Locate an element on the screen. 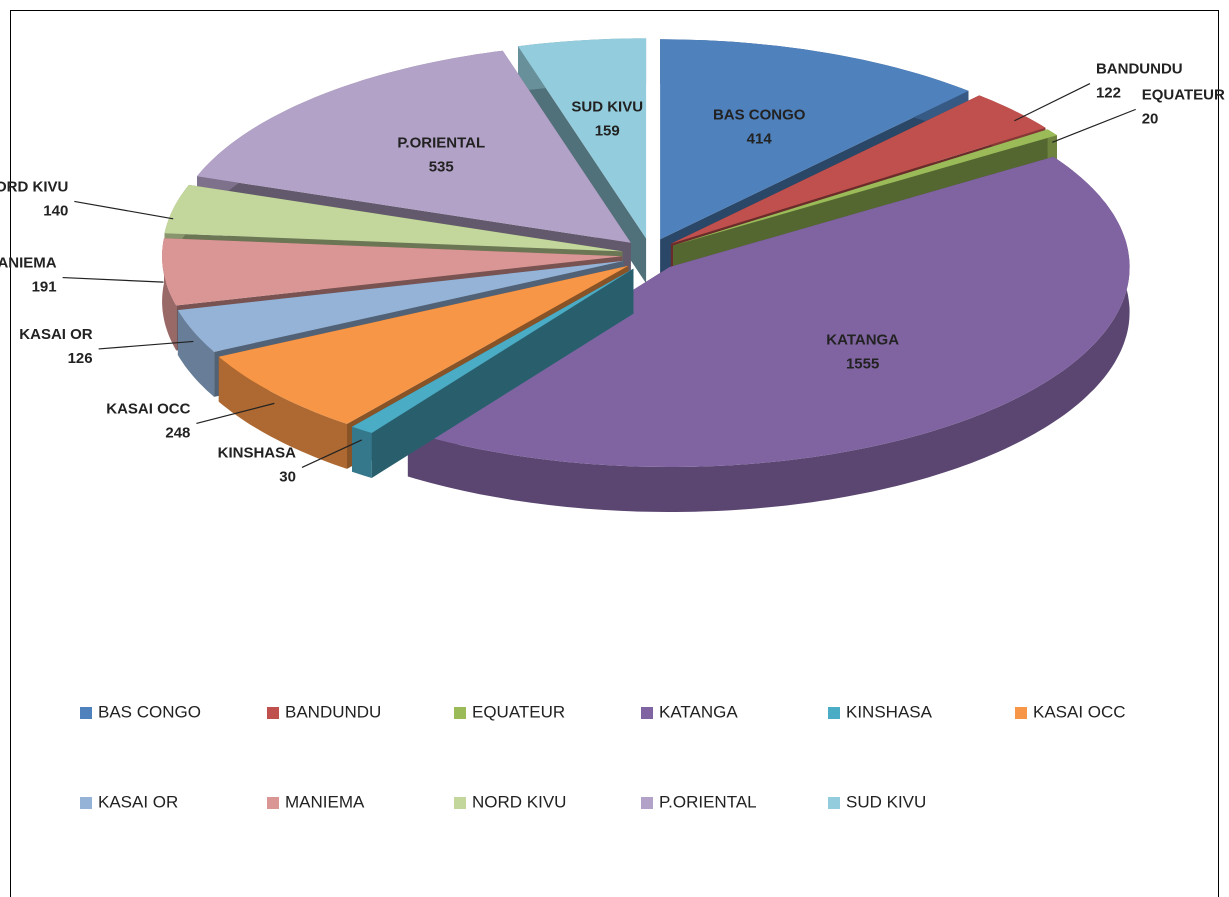 This screenshot has width=1229, height=897. legend-label: KASAI OCC is located at coordinates (1079, 711).